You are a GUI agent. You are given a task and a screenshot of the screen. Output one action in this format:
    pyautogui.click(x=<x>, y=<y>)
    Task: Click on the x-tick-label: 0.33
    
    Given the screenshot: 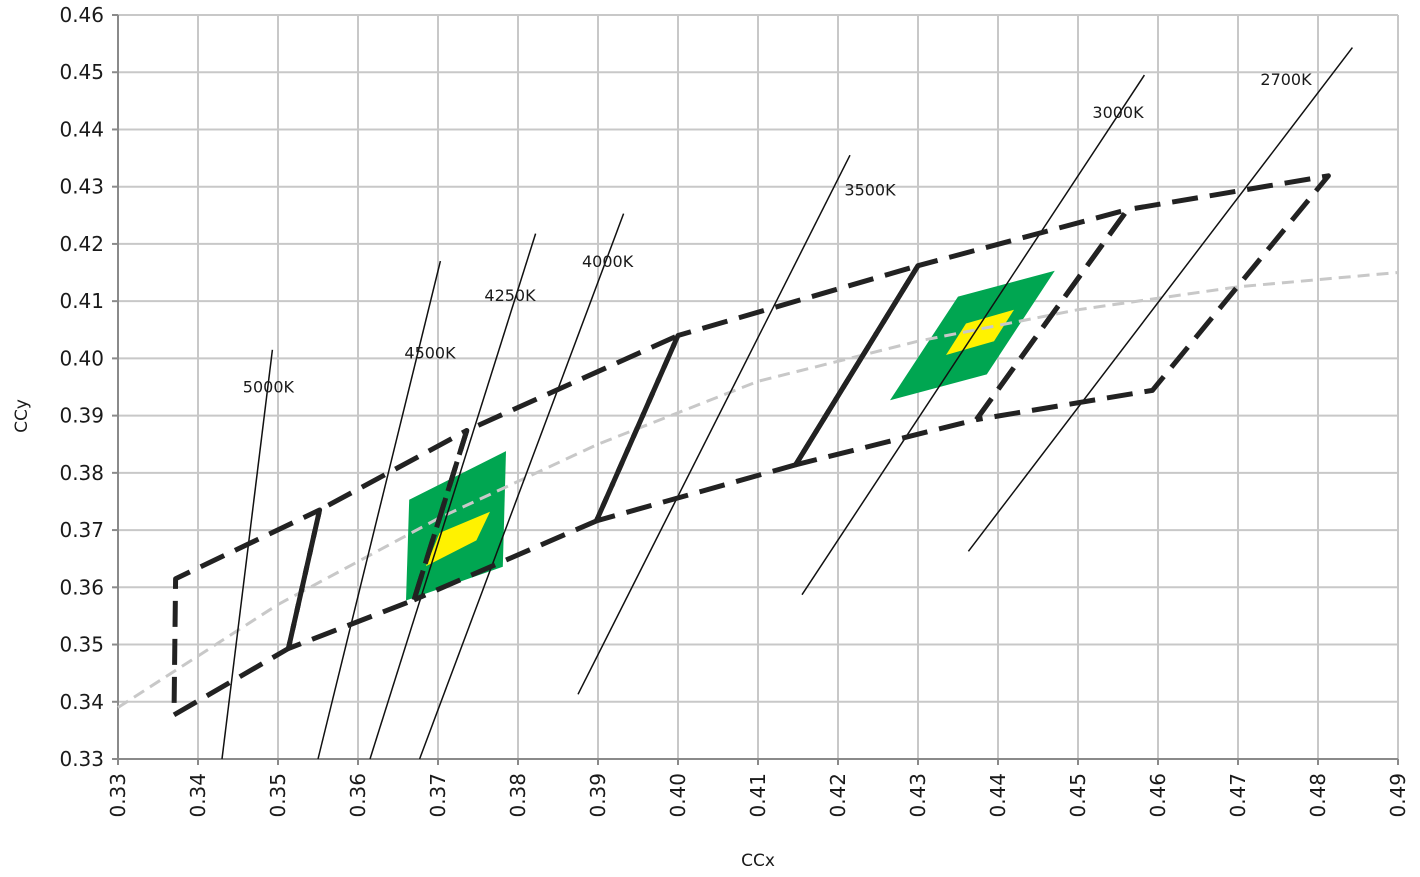 What is the action you would take?
    pyautogui.click(x=118, y=795)
    